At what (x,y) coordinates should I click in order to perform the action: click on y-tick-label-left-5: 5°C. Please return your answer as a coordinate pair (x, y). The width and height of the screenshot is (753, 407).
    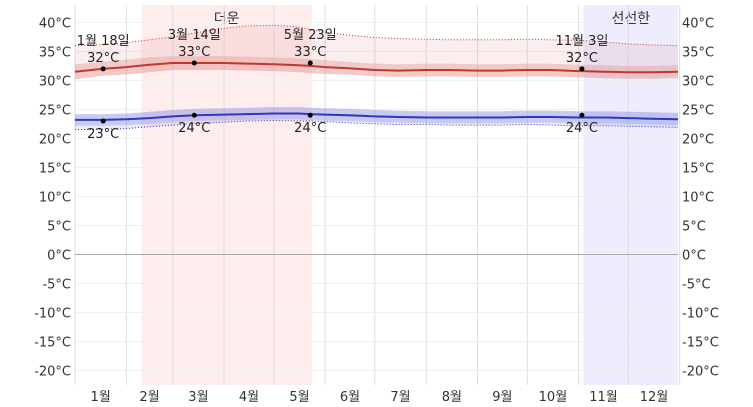
    Looking at the image, I should click on (59, 226).